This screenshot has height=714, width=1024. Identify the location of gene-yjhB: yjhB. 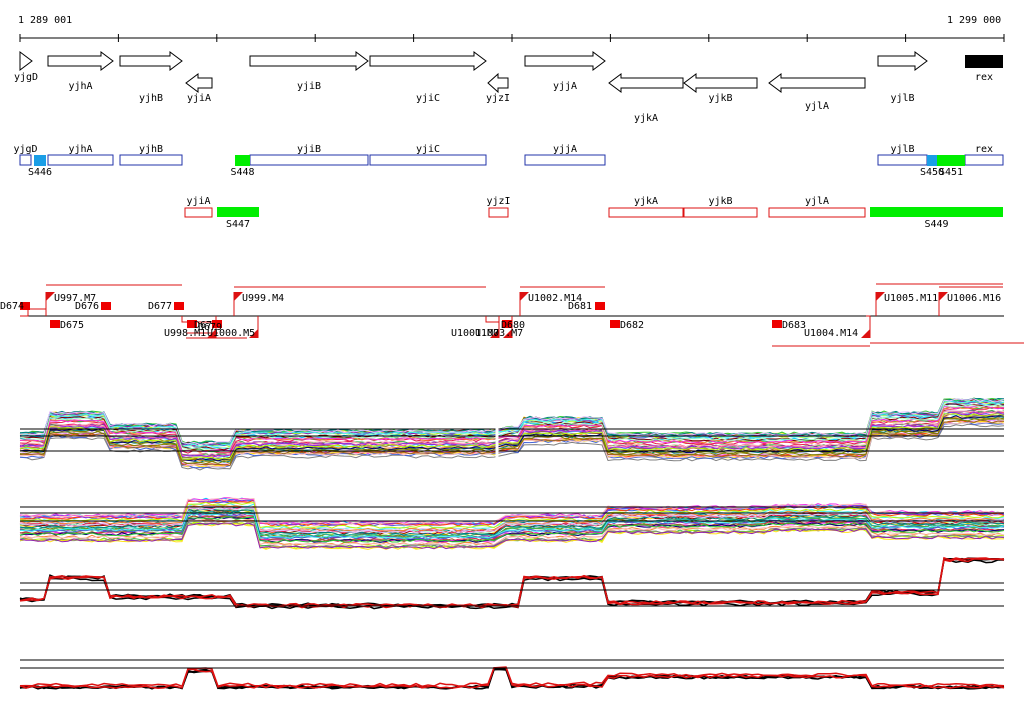
(151, 77).